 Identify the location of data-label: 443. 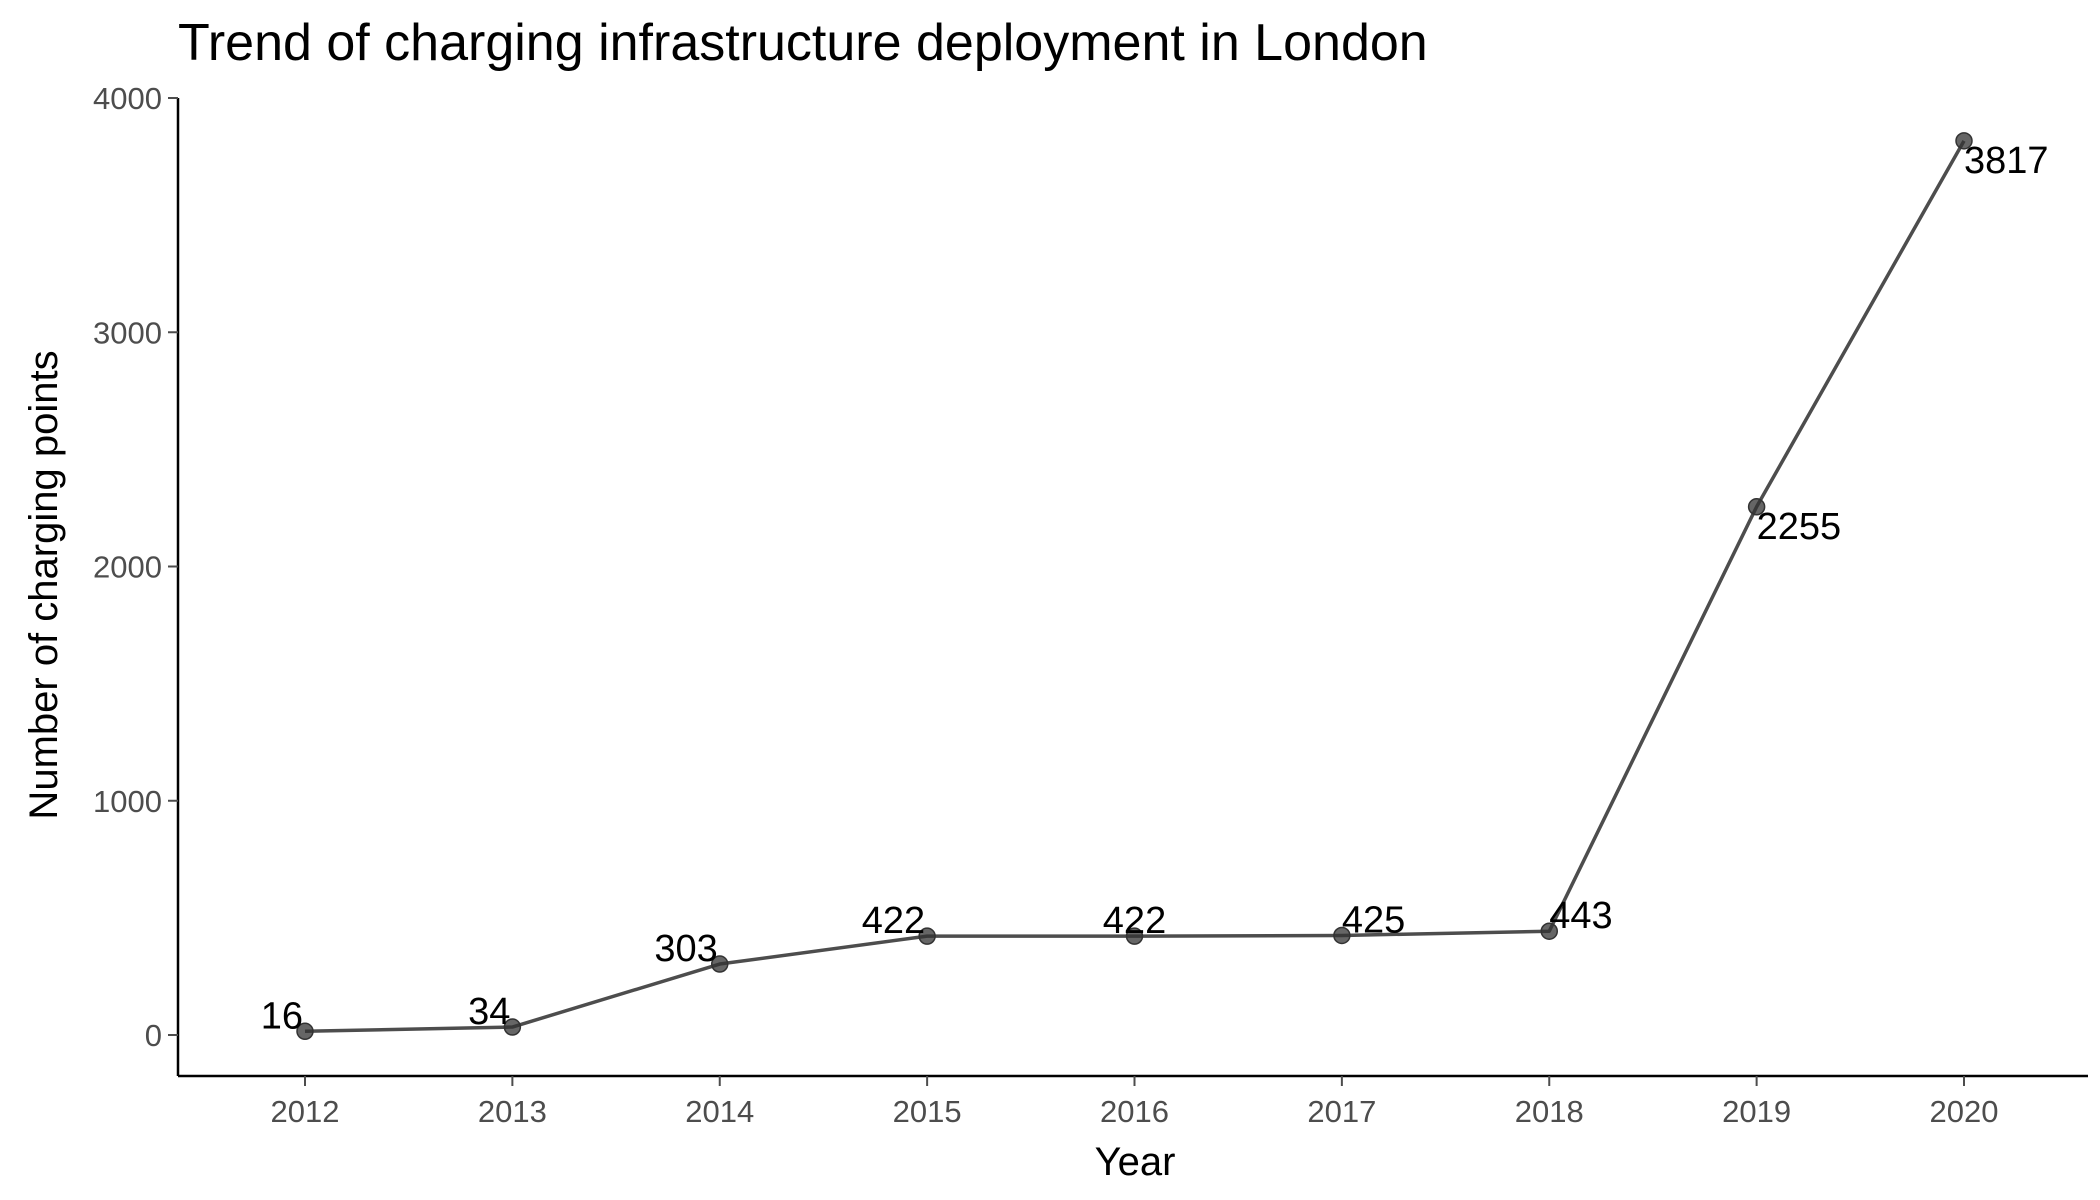
(1580, 916).